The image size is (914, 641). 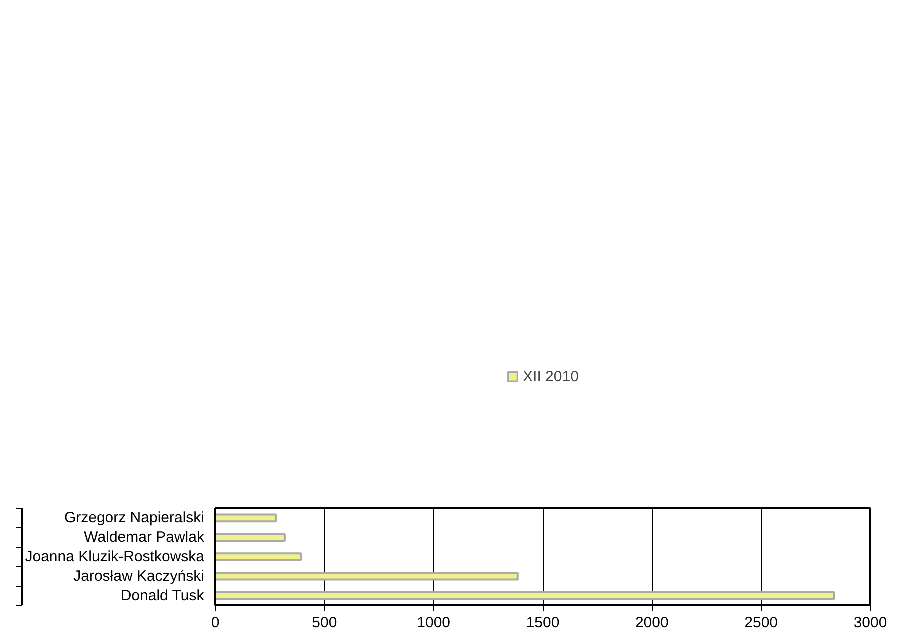 I want to click on legend-label: XII 2010, so click(x=551, y=377).